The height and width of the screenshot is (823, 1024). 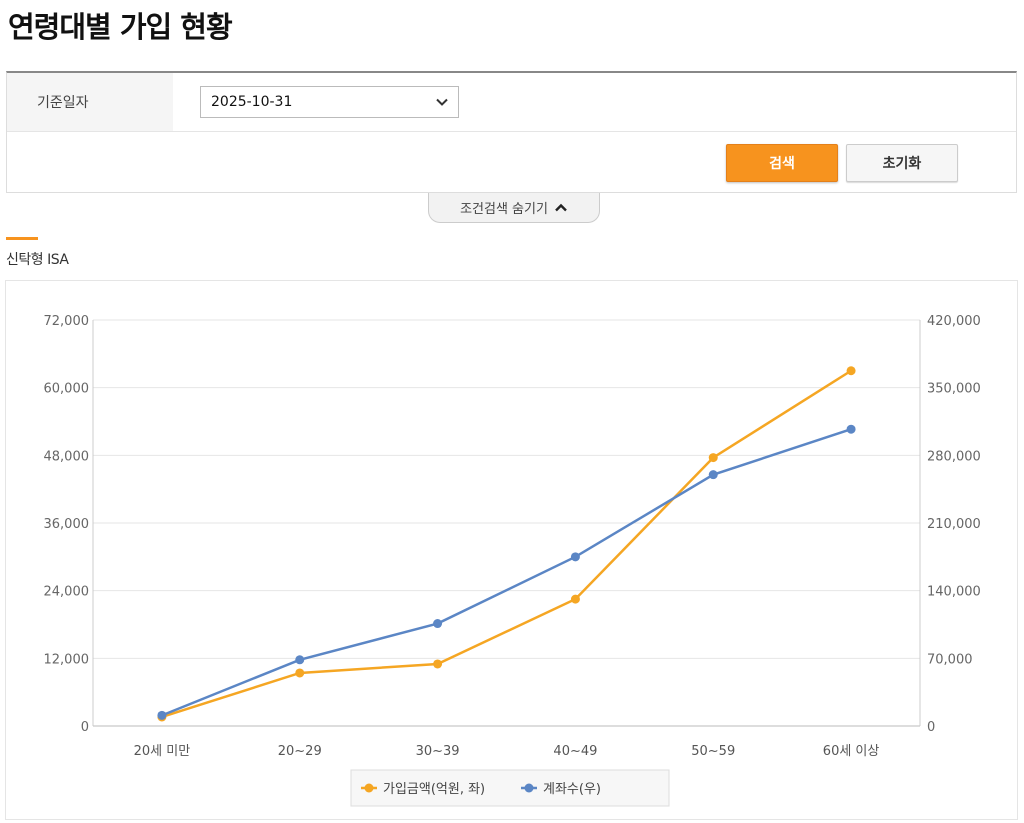 I want to click on y-left-tick-label: 60,000, so click(x=67, y=389).